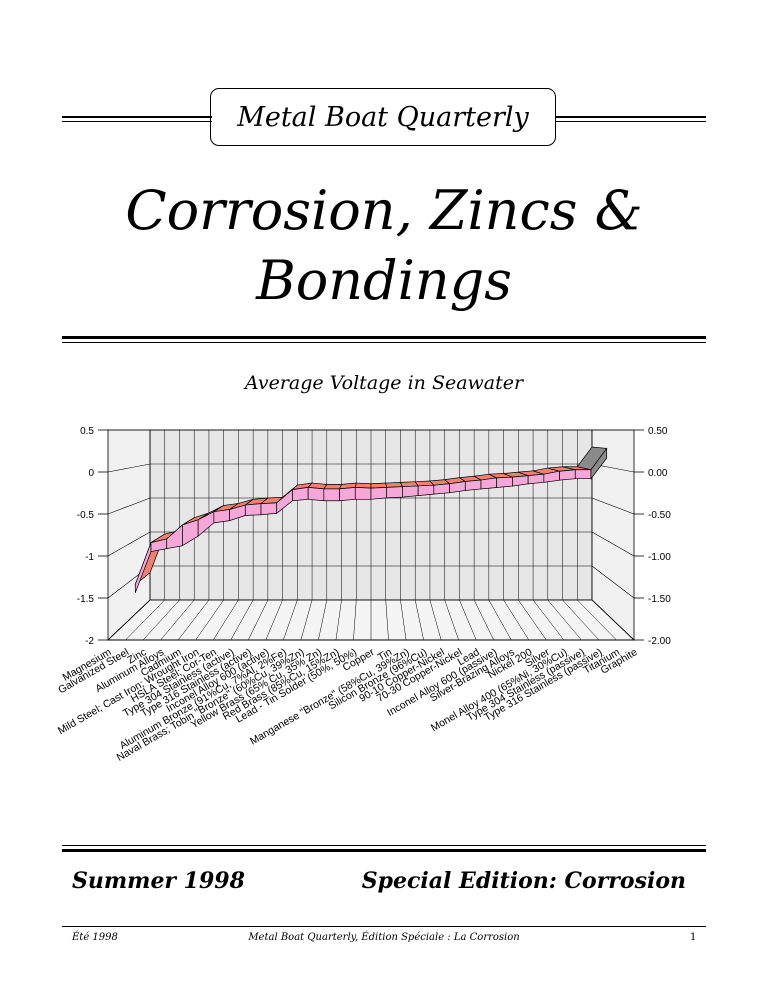 Image resolution: width=768 pixels, height=994 pixels. I want to click on footer-rule, so click(384, 926).